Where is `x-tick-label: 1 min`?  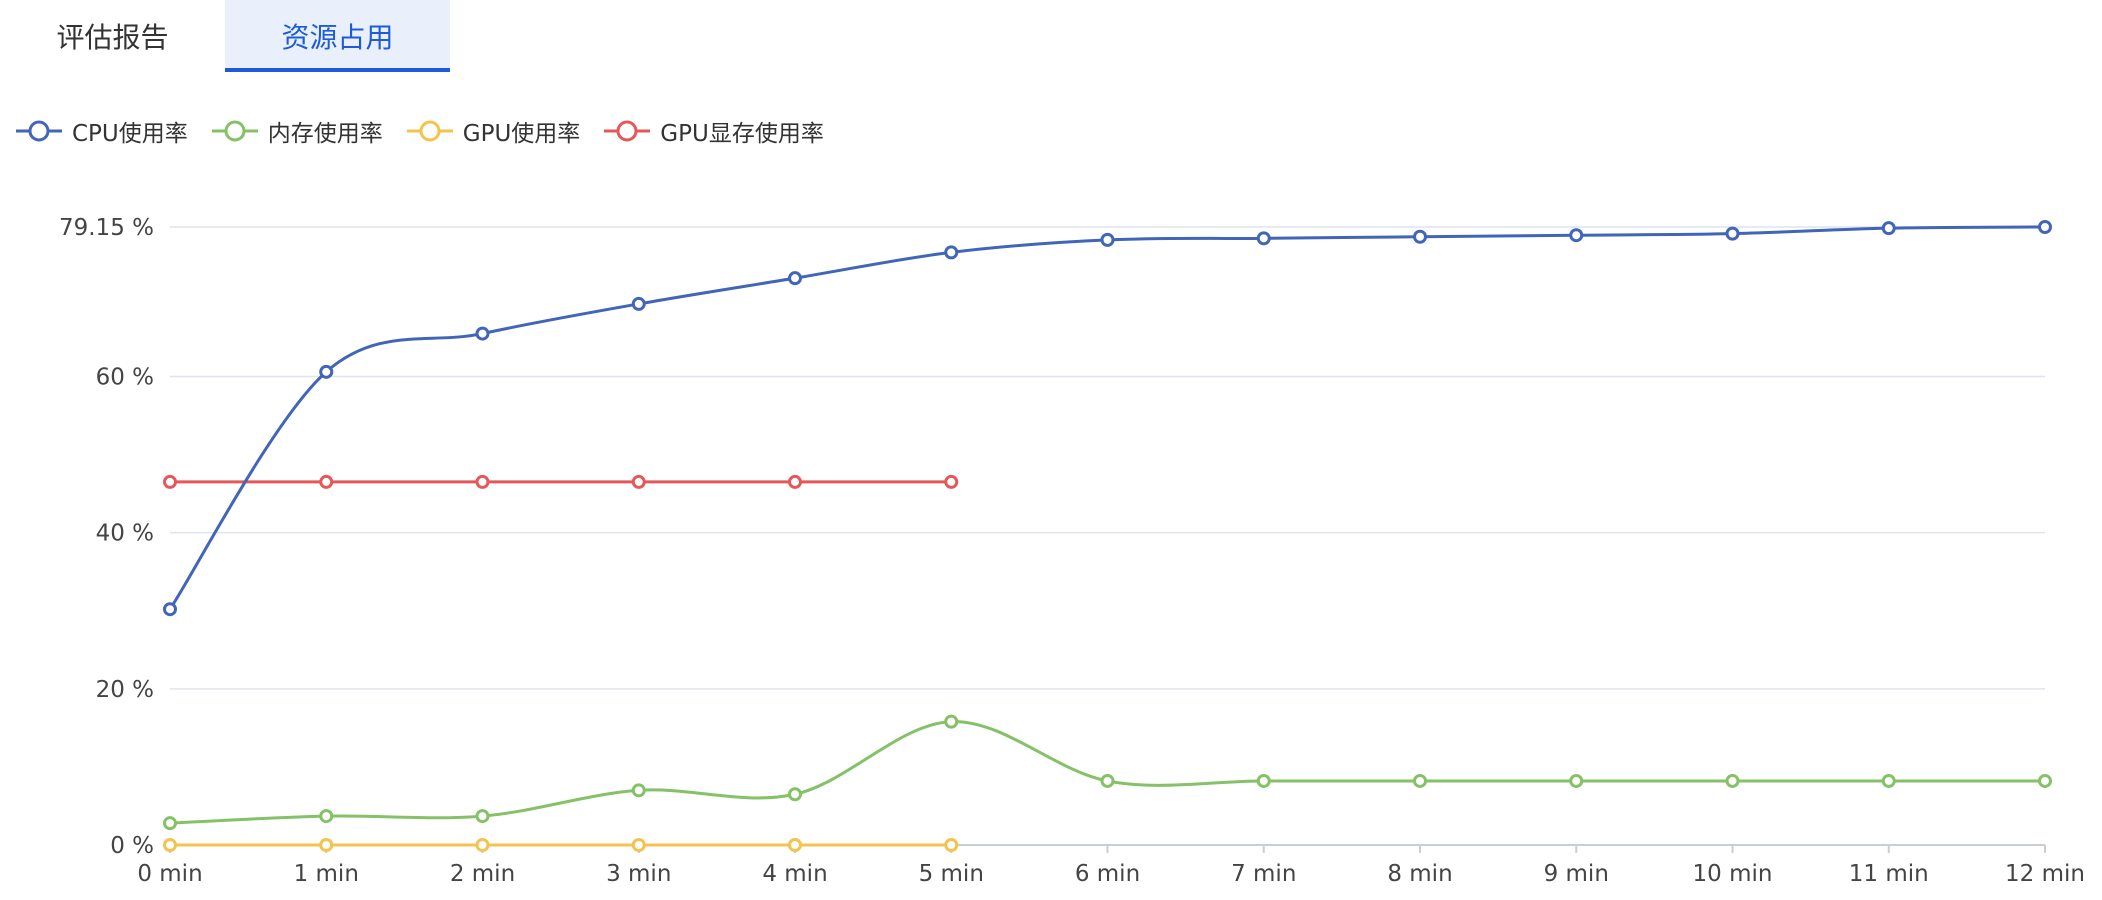
x-tick-label: 1 min is located at coordinates (326, 874).